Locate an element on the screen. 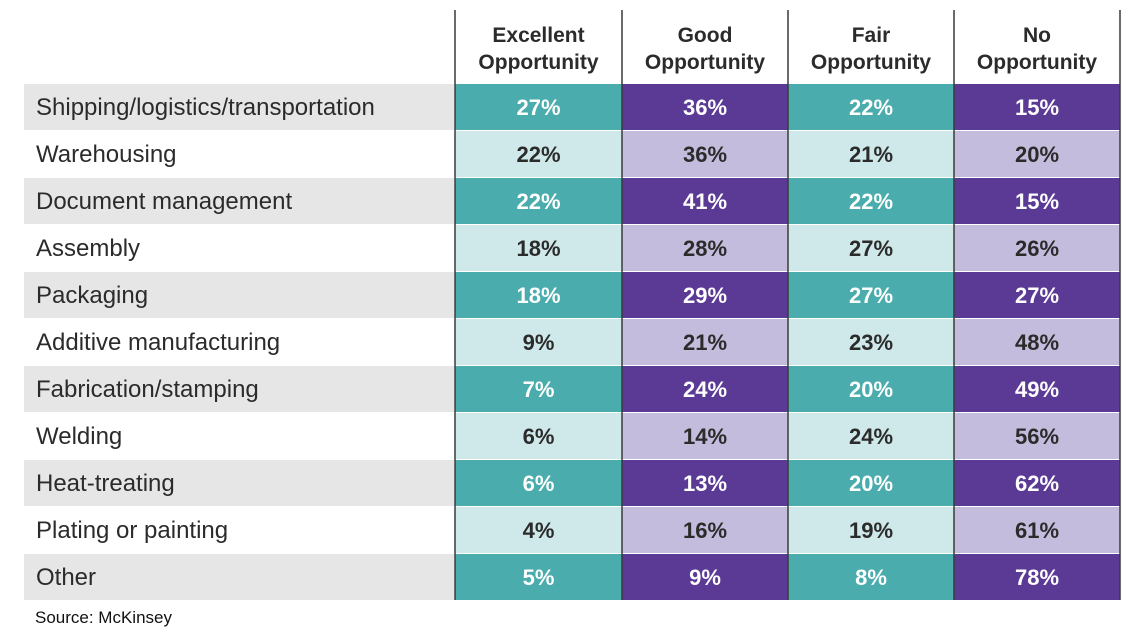 The width and height of the screenshot is (1144, 640). cell-value: 29% is located at coordinates (705, 295).